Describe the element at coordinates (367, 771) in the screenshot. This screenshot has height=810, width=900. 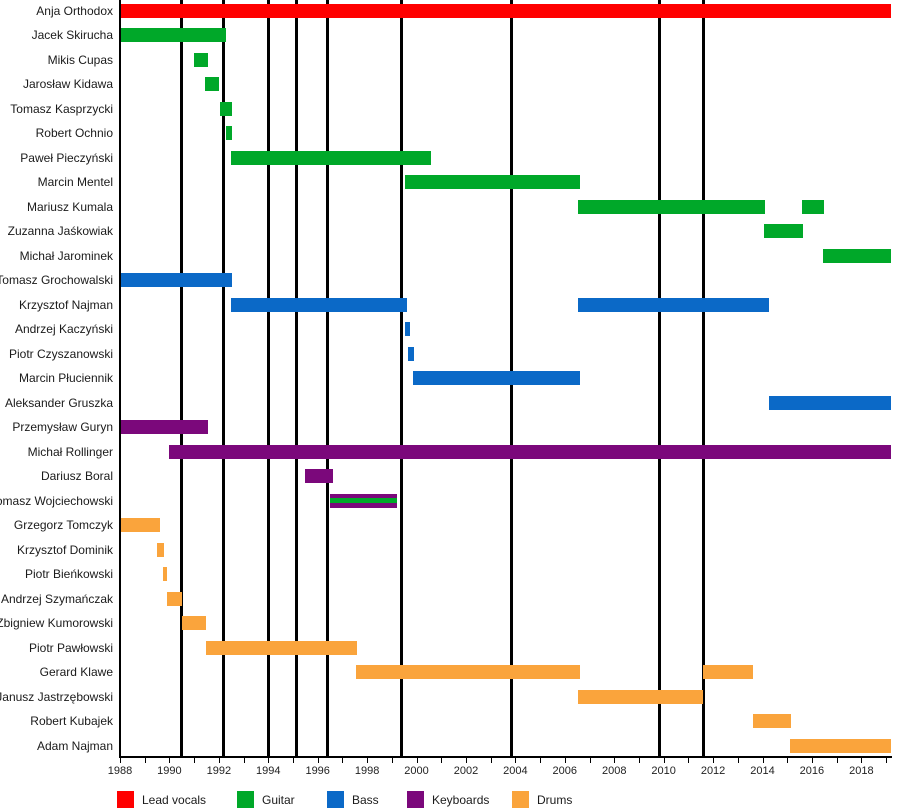
I see `x-axis-tick-label: 1998` at that location.